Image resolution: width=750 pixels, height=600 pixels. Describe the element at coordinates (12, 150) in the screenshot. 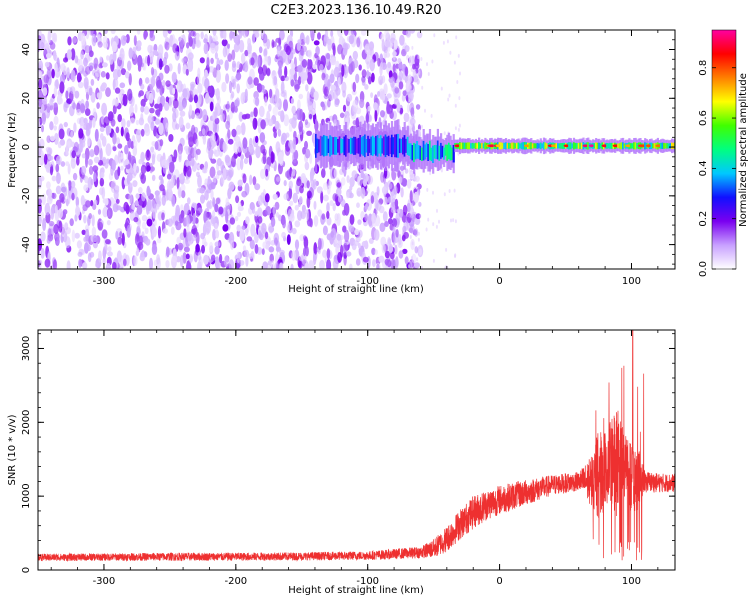

I see `heatmap-y-axis-label: Frequency (Hz)` at that location.